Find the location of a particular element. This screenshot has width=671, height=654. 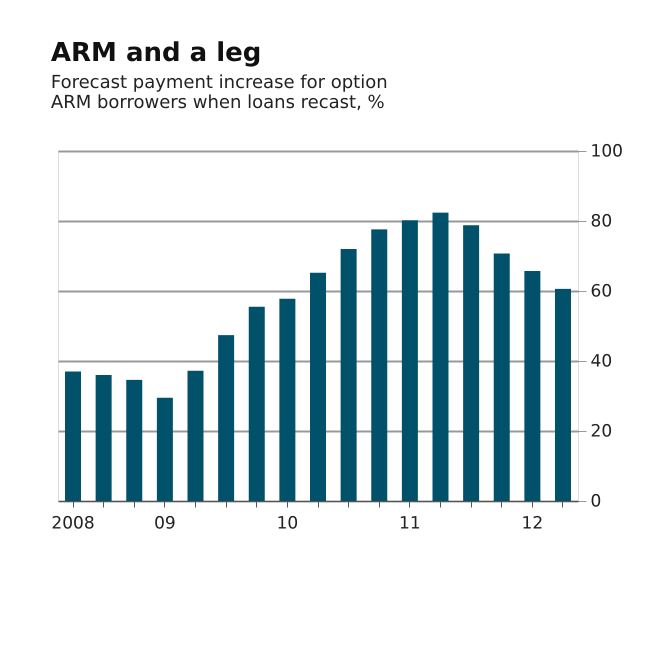

x-tick-label: 2008 is located at coordinates (73, 524).